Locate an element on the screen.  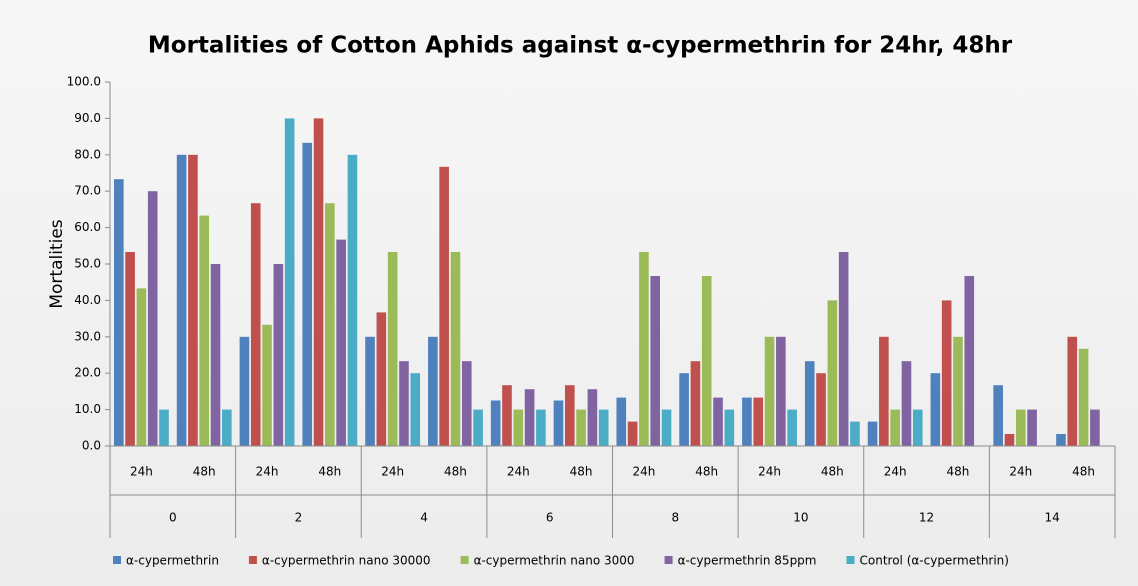
legend-label: α-cypermethrin nano 3000 is located at coordinates (554, 561).